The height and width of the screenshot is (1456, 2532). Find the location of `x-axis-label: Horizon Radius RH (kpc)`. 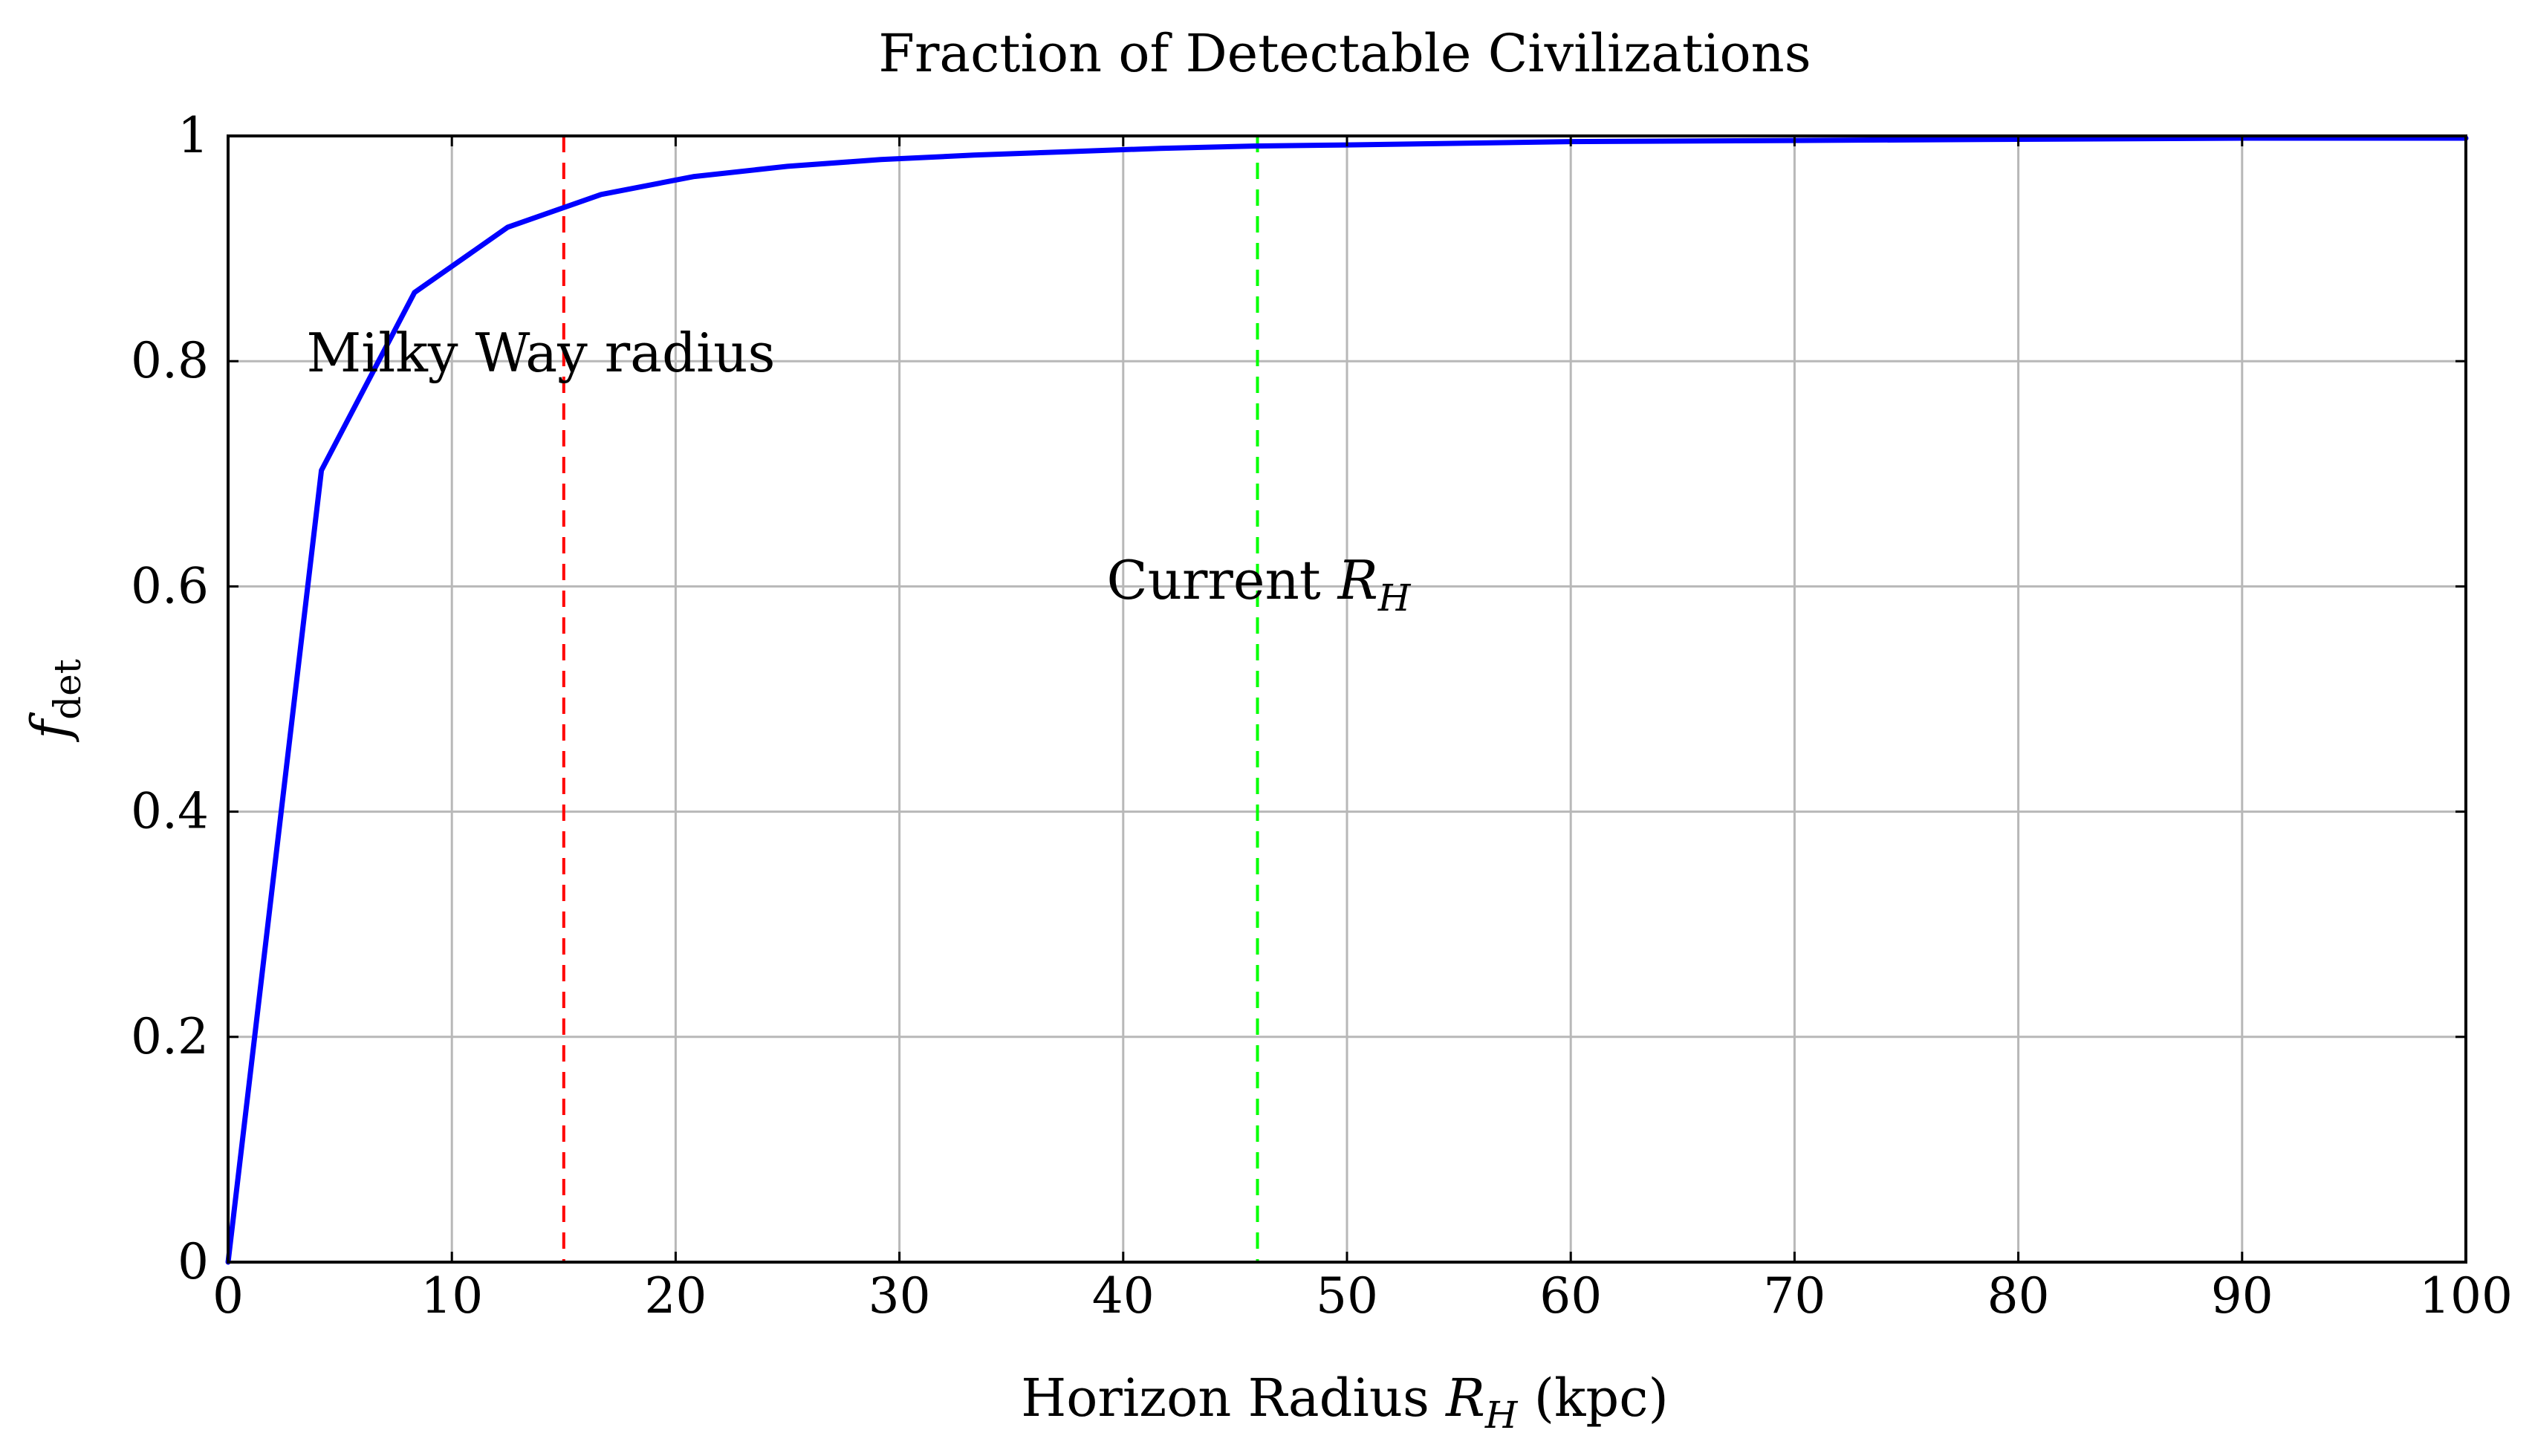

x-axis-label: Horizon Radius RH (kpc) is located at coordinates (1345, 1402).